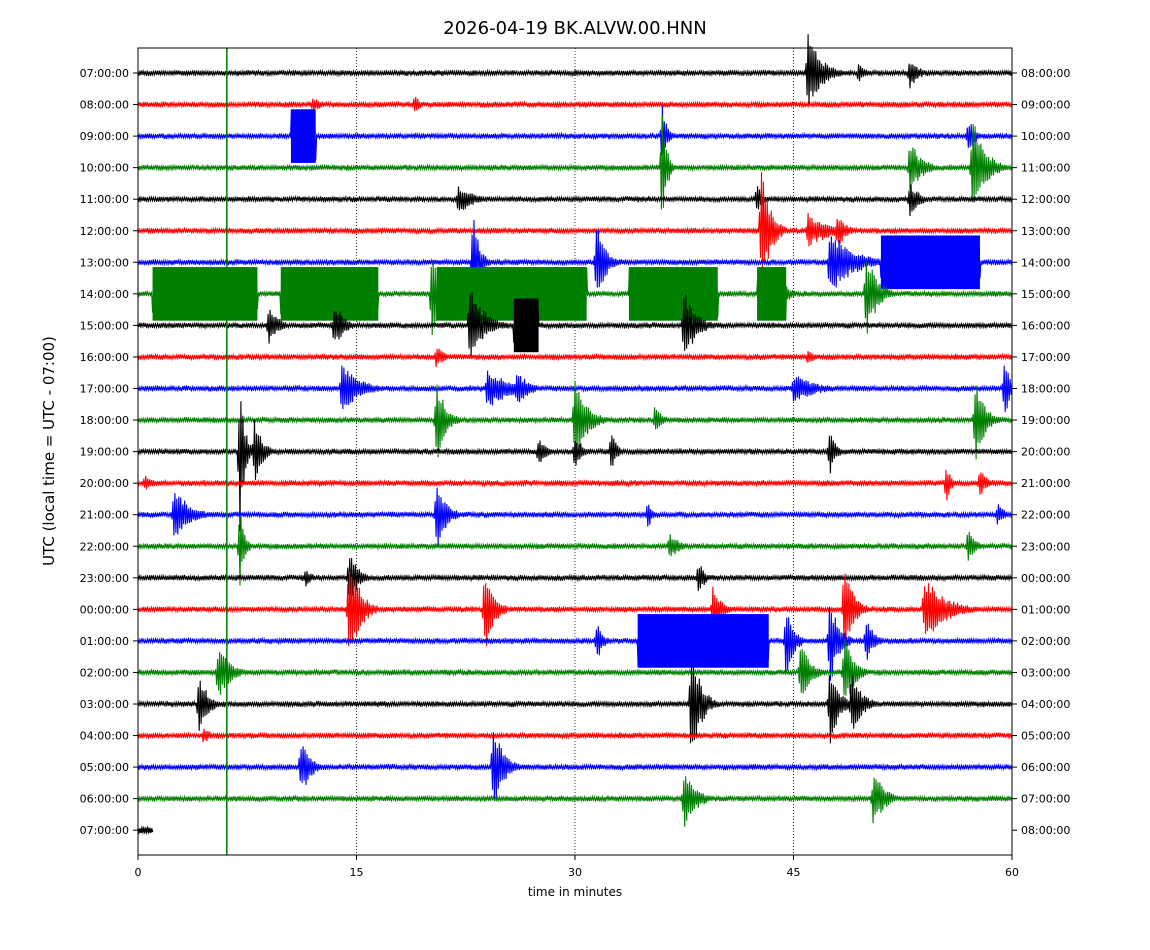  What do you see at coordinates (104, 672) in the screenshot?
I see `y-tick-label-left: 02:00:00` at bounding box center [104, 672].